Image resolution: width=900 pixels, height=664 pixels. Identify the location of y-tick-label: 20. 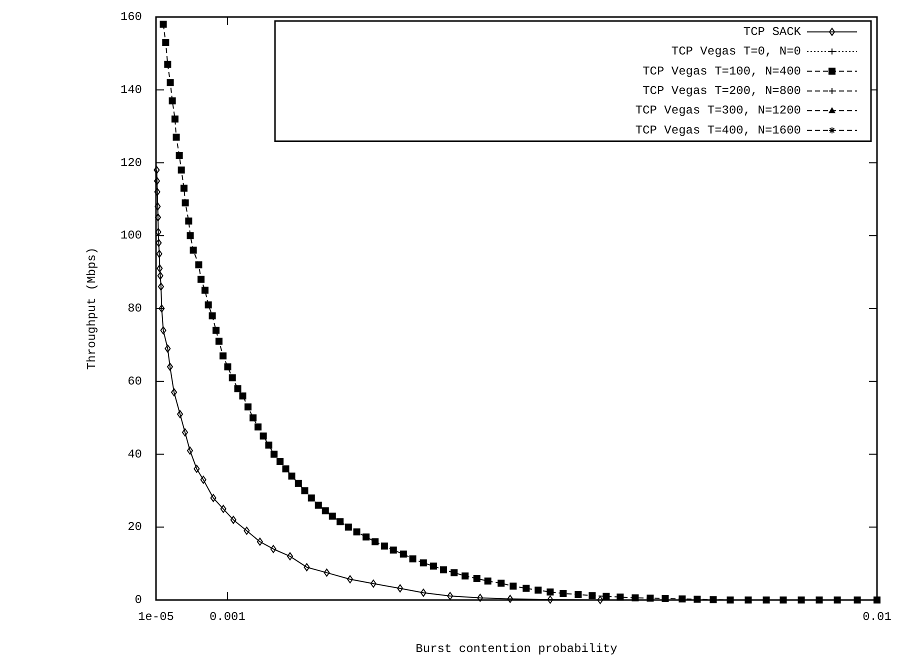
(135, 527).